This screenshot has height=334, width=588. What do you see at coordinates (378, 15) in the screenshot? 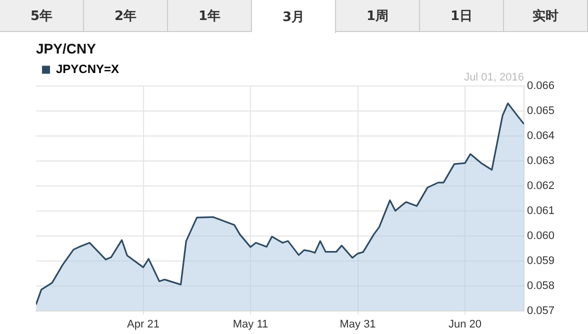
I see `text: 1周` at bounding box center [378, 15].